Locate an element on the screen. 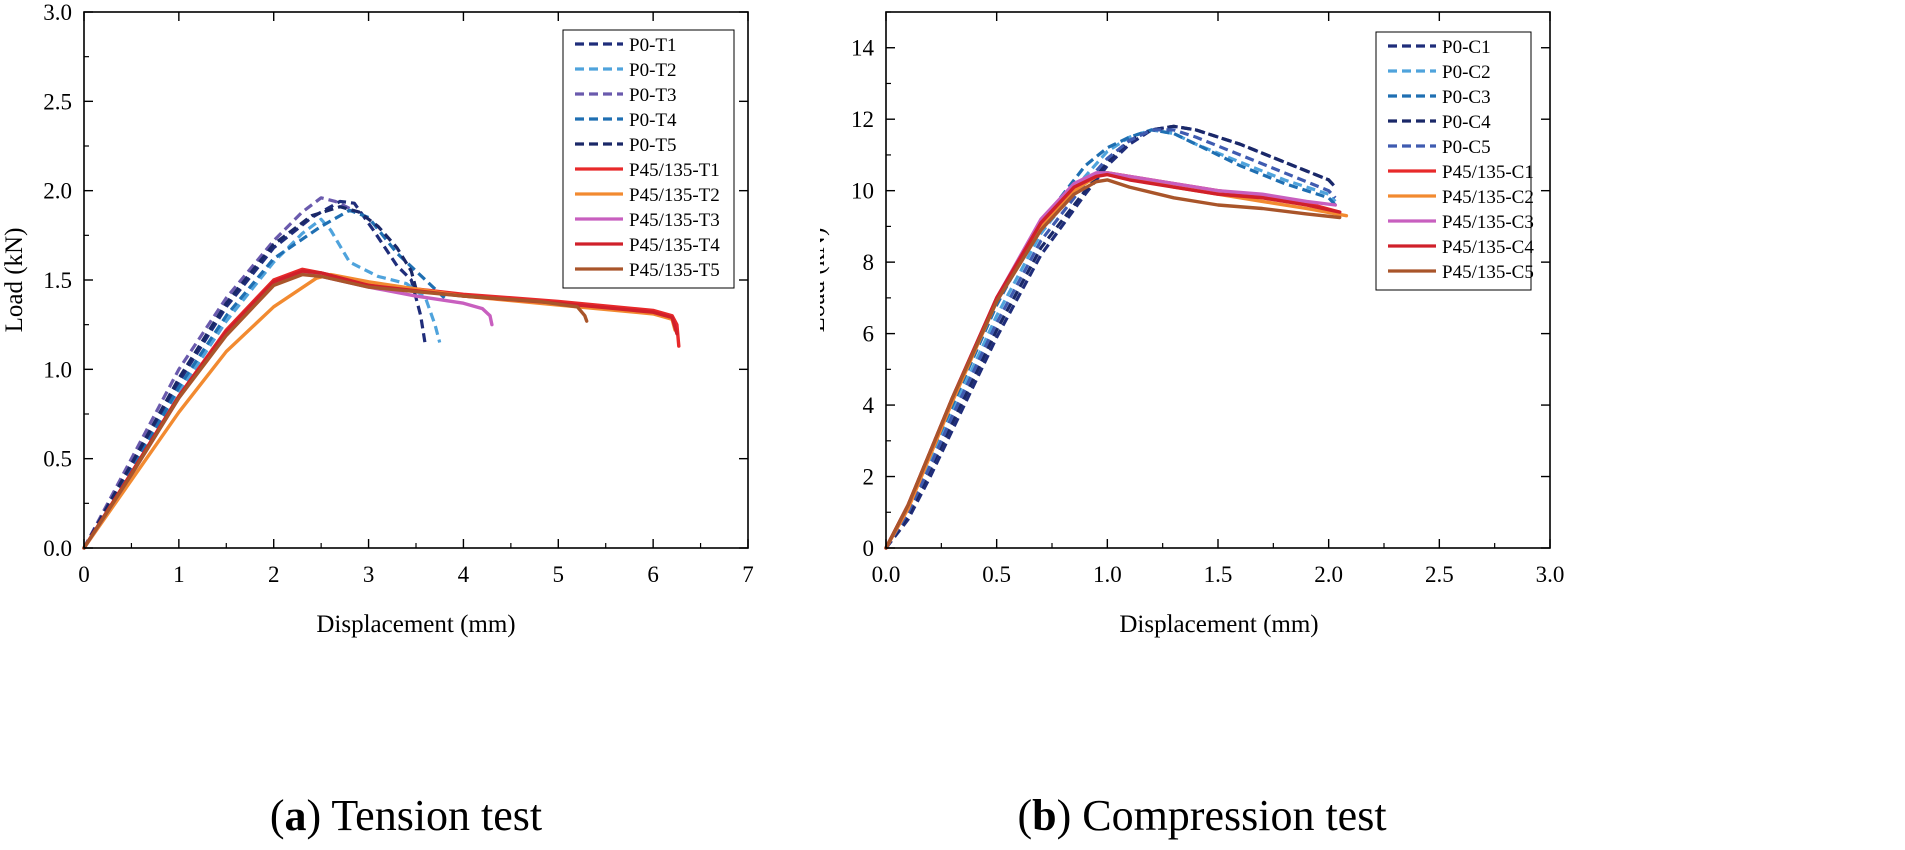 The width and height of the screenshot is (1905, 850). panel-caption: (b) Compression test is located at coordinates (1201, 815).